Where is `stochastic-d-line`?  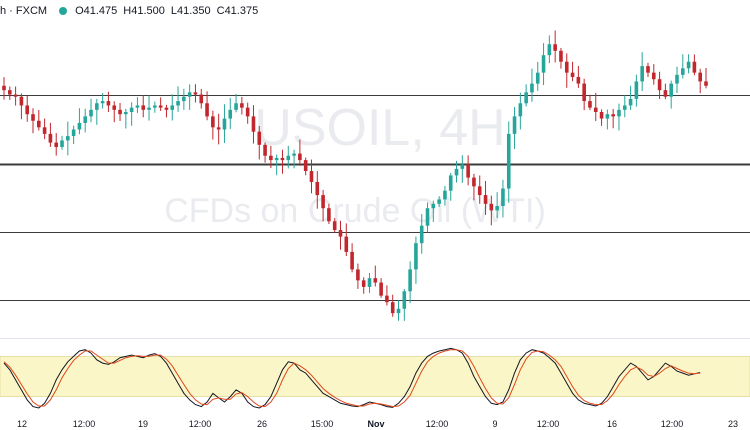
stochastic-d-line is located at coordinates (352, 378).